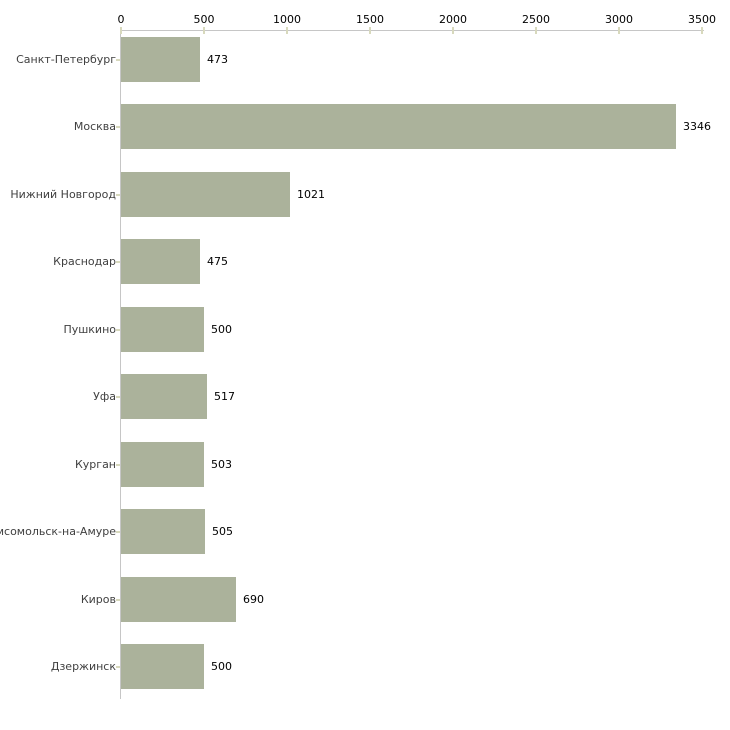  Describe the element at coordinates (204, 19) in the screenshot. I see `x-tick-label: 500` at that location.